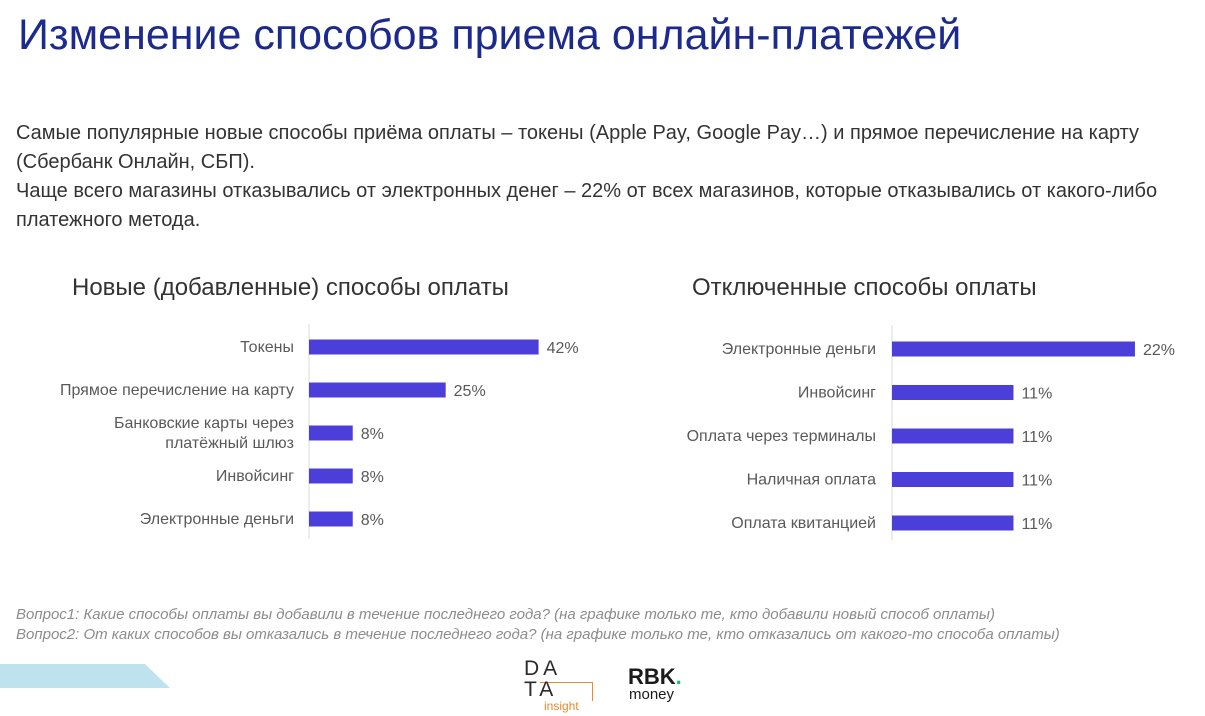  I want to click on rbk-money-logo: RBK. money, so click(673, 686).